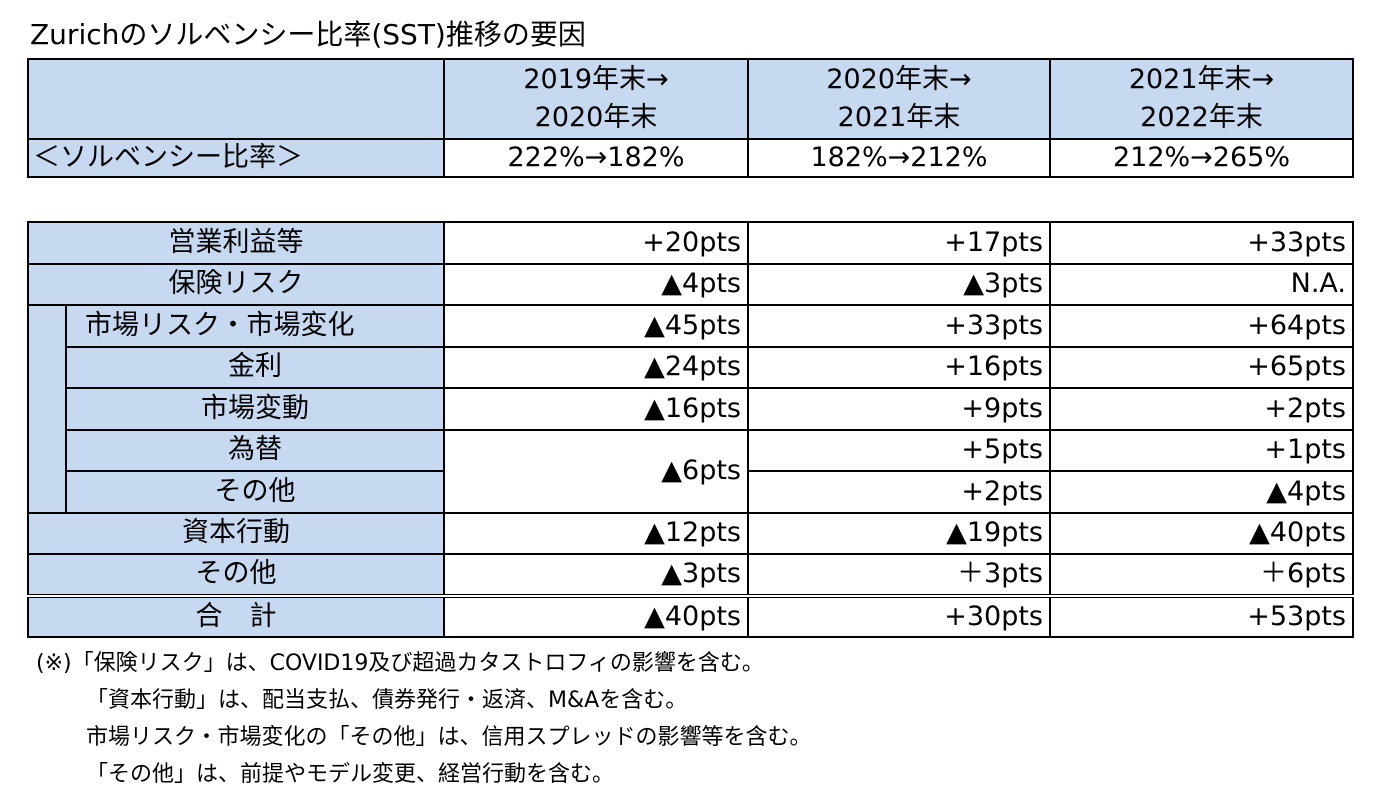  I want to click on total-label: 合 計, so click(236, 615).